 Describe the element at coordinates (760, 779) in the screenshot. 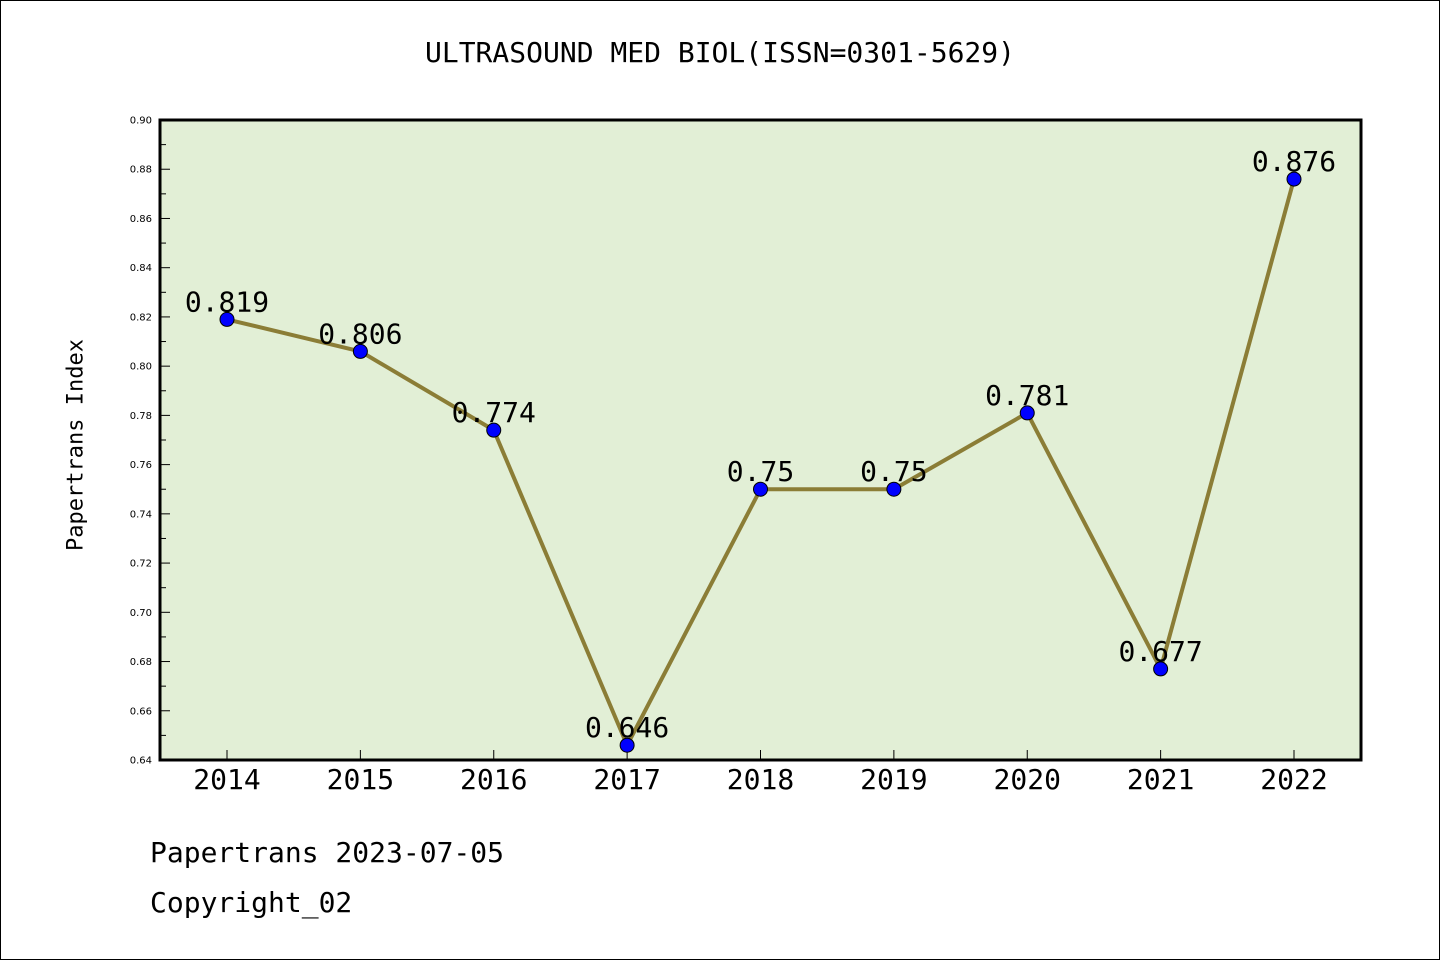

I see `x-tick-label-2018: 2018` at that location.